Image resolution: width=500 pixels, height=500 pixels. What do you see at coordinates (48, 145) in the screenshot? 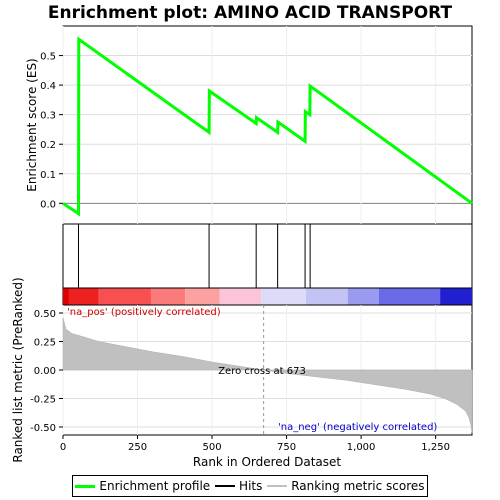
I see `es-y-tick-label: 0.2` at bounding box center [48, 145].